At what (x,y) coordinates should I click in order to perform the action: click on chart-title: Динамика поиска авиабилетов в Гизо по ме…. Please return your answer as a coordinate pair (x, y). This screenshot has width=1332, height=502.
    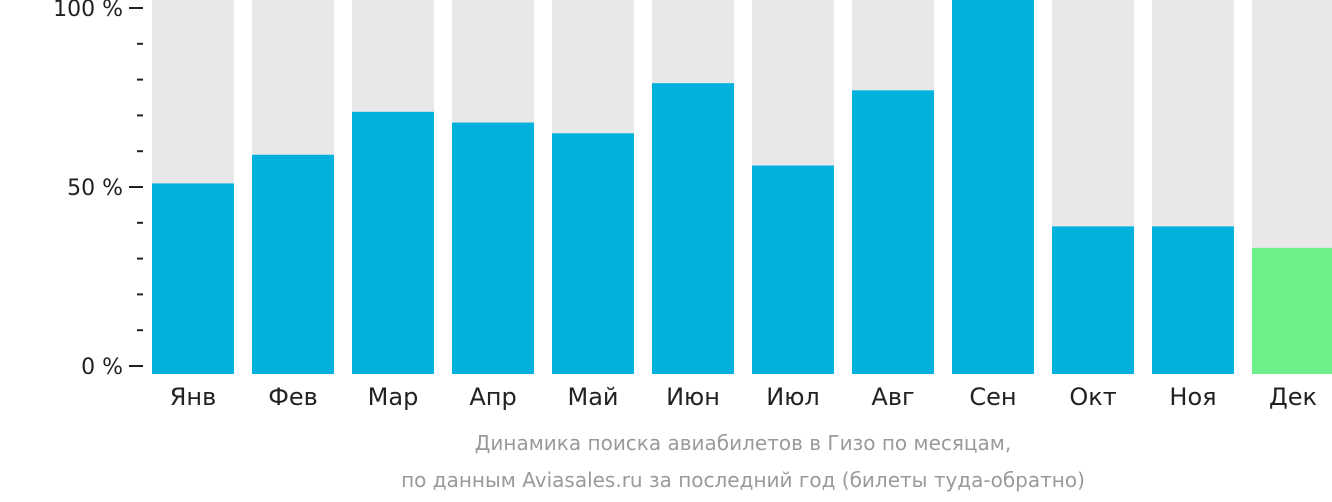
    Looking at the image, I should click on (743, 443).